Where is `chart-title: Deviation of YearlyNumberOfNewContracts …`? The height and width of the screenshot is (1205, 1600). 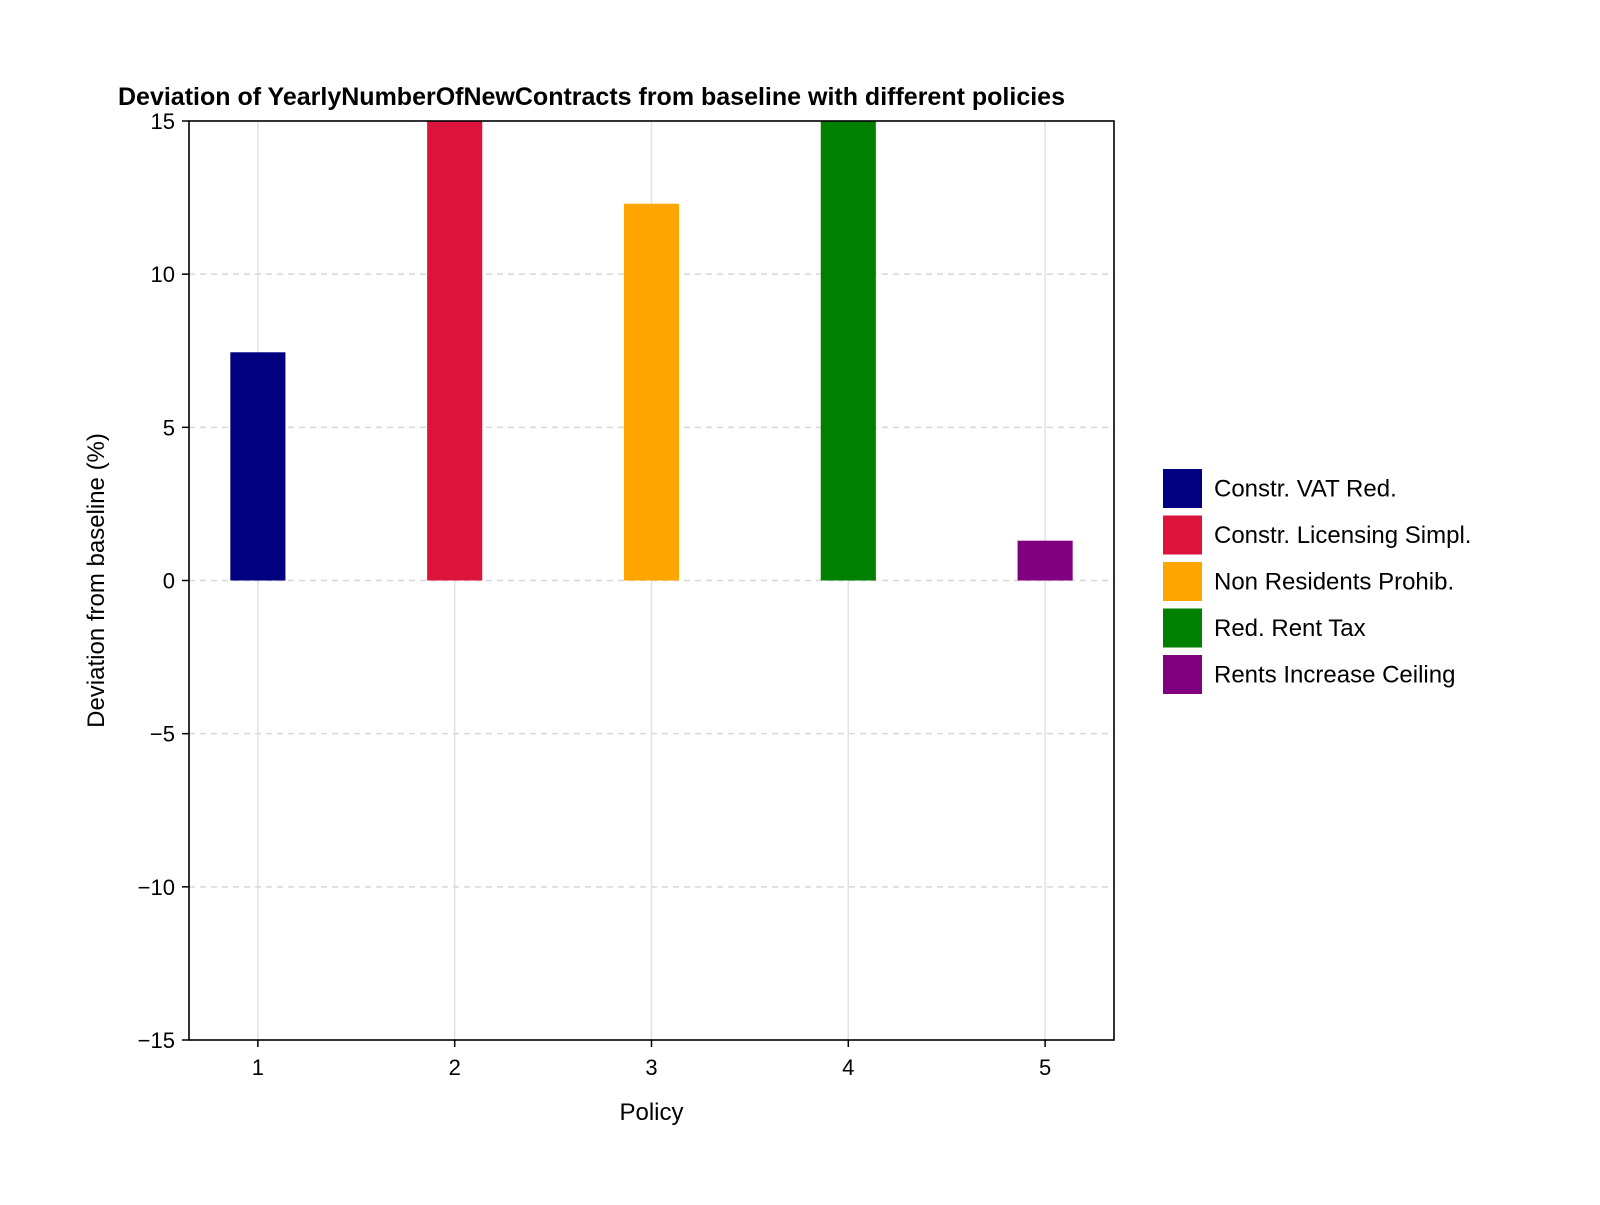
chart-title: Deviation of YearlyNumberOfNewContracts … is located at coordinates (591, 97).